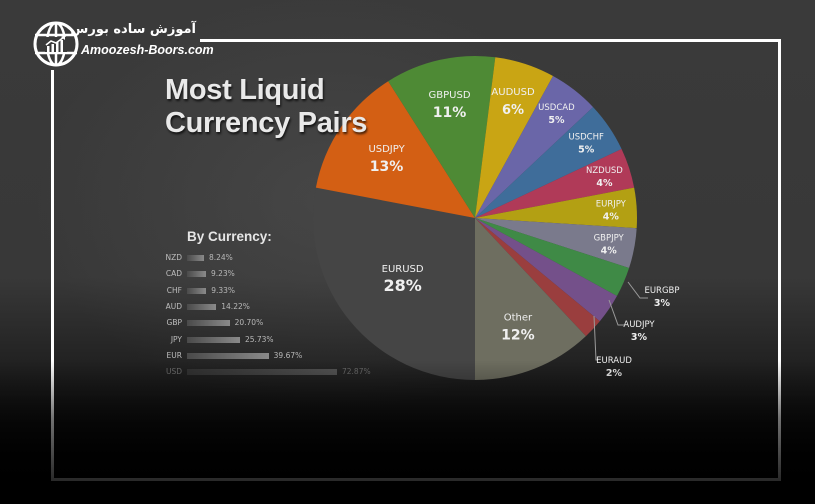 This screenshot has width=815, height=504. I want to click on bar-row-aud: AUD 14.22%, so click(290, 307).